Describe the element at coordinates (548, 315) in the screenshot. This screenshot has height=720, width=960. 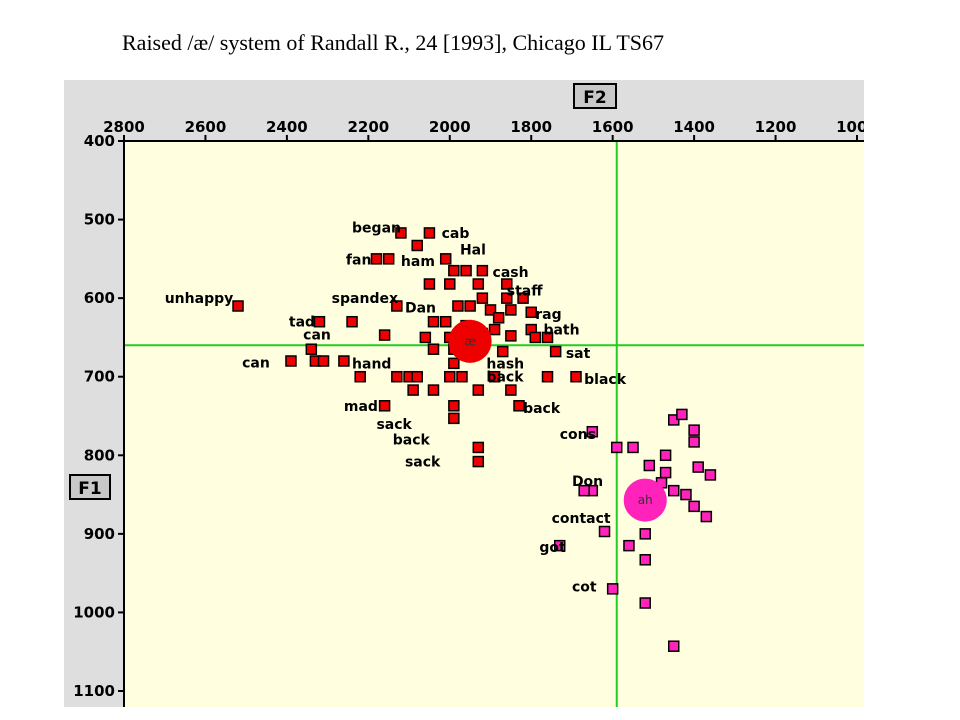
I see `word-label: rag` at that location.